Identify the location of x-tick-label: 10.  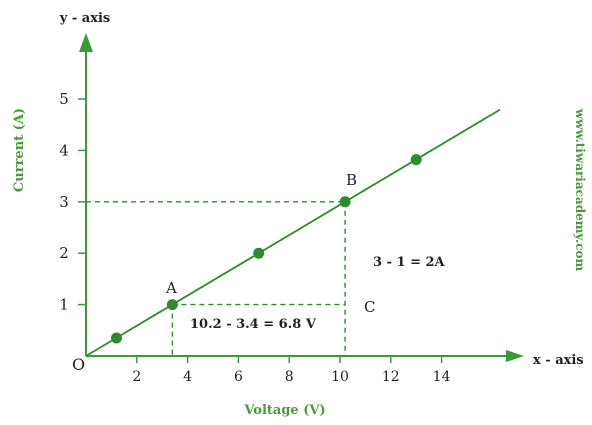
(340, 377).